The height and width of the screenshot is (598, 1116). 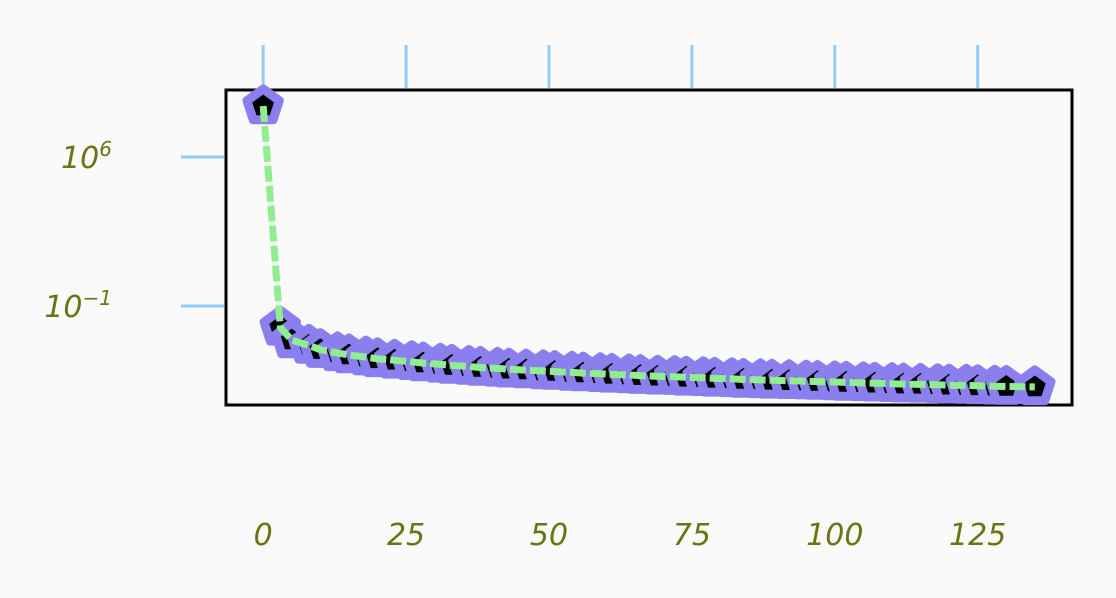 What do you see at coordinates (834, 535) in the screenshot?
I see `x-tick-label: 100` at bounding box center [834, 535].